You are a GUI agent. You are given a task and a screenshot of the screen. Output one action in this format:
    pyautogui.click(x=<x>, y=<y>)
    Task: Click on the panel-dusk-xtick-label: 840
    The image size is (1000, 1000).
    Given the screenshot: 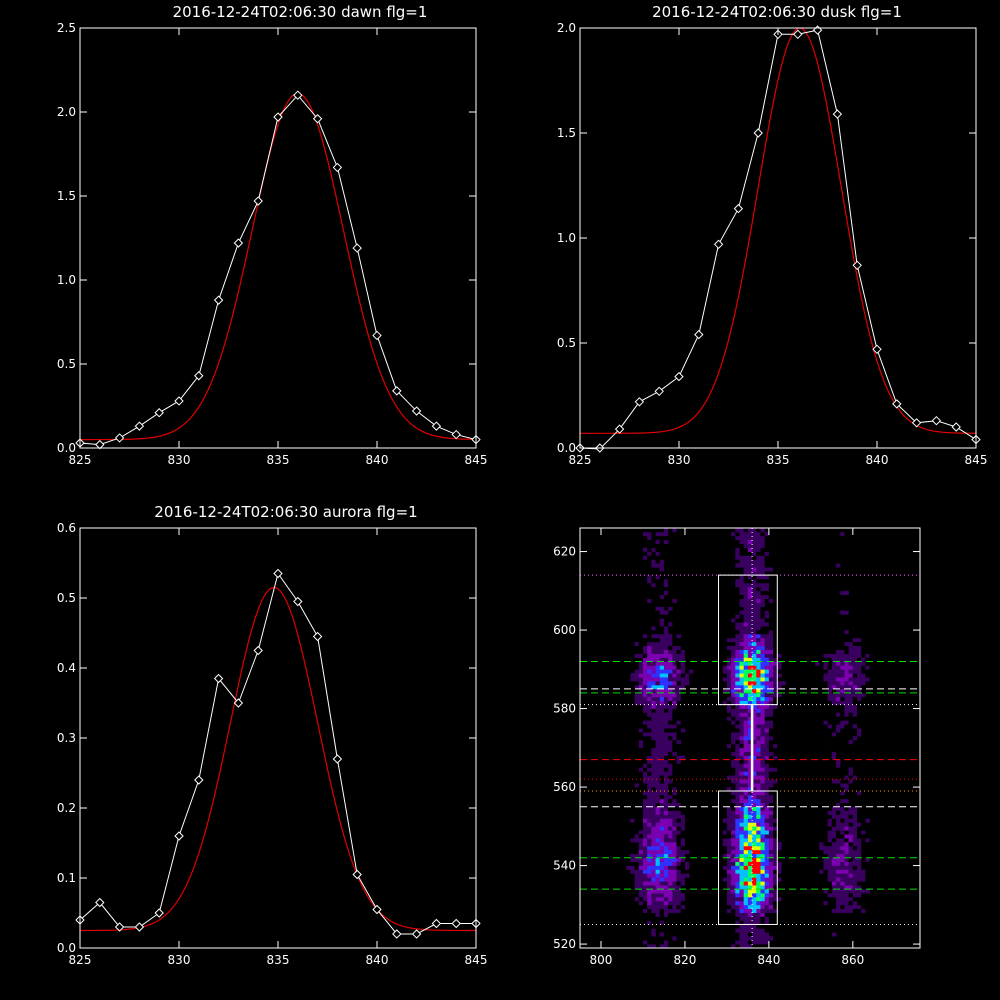 What is the action you would take?
    pyautogui.click(x=877, y=460)
    